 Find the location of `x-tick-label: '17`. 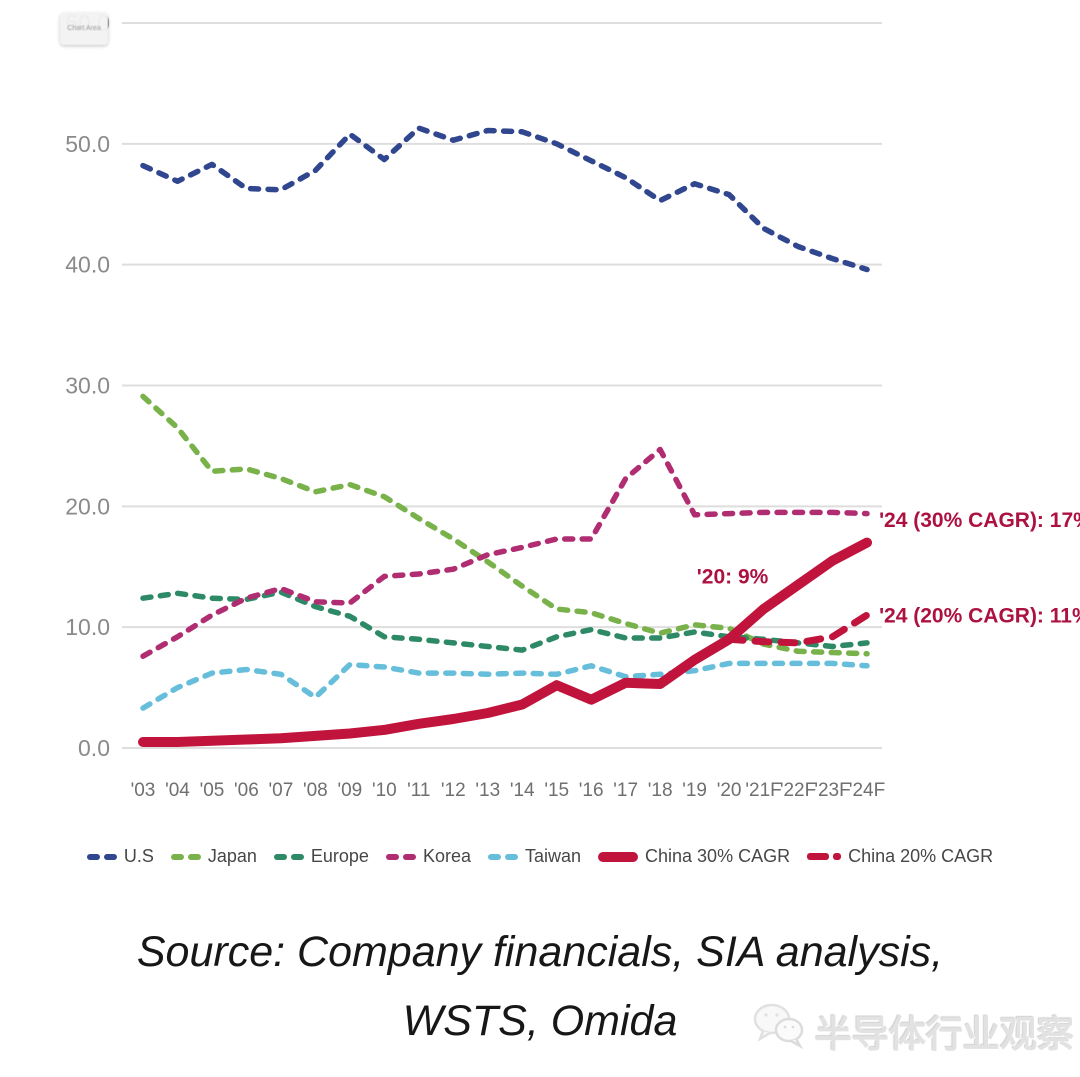

x-tick-label: '17 is located at coordinates (625, 790).